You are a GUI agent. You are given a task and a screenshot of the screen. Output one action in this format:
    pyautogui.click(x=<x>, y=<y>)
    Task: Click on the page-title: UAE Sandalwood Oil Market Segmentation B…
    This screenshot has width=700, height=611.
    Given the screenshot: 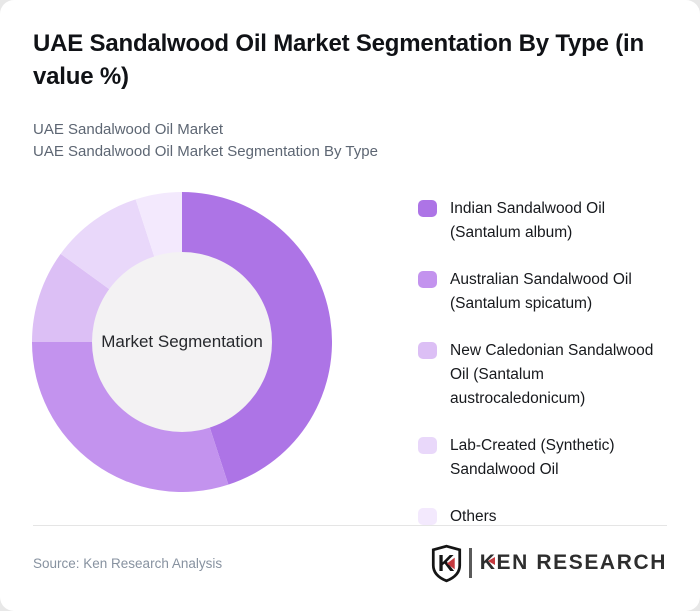 What is the action you would take?
    pyautogui.click(x=338, y=60)
    